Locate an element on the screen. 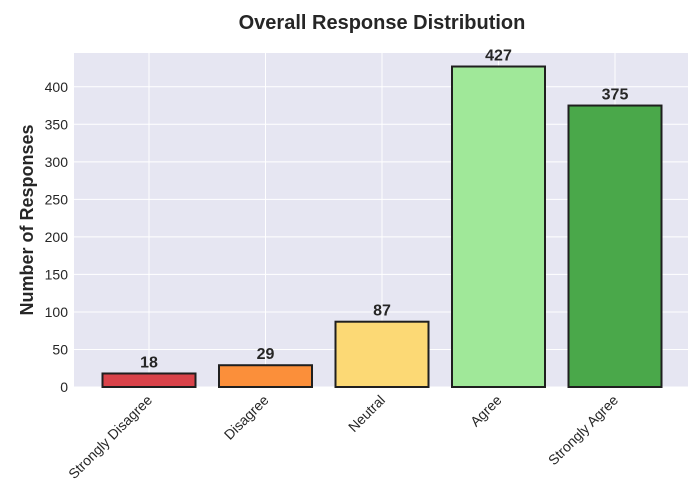  value-label-4: 375 is located at coordinates (615, 95).